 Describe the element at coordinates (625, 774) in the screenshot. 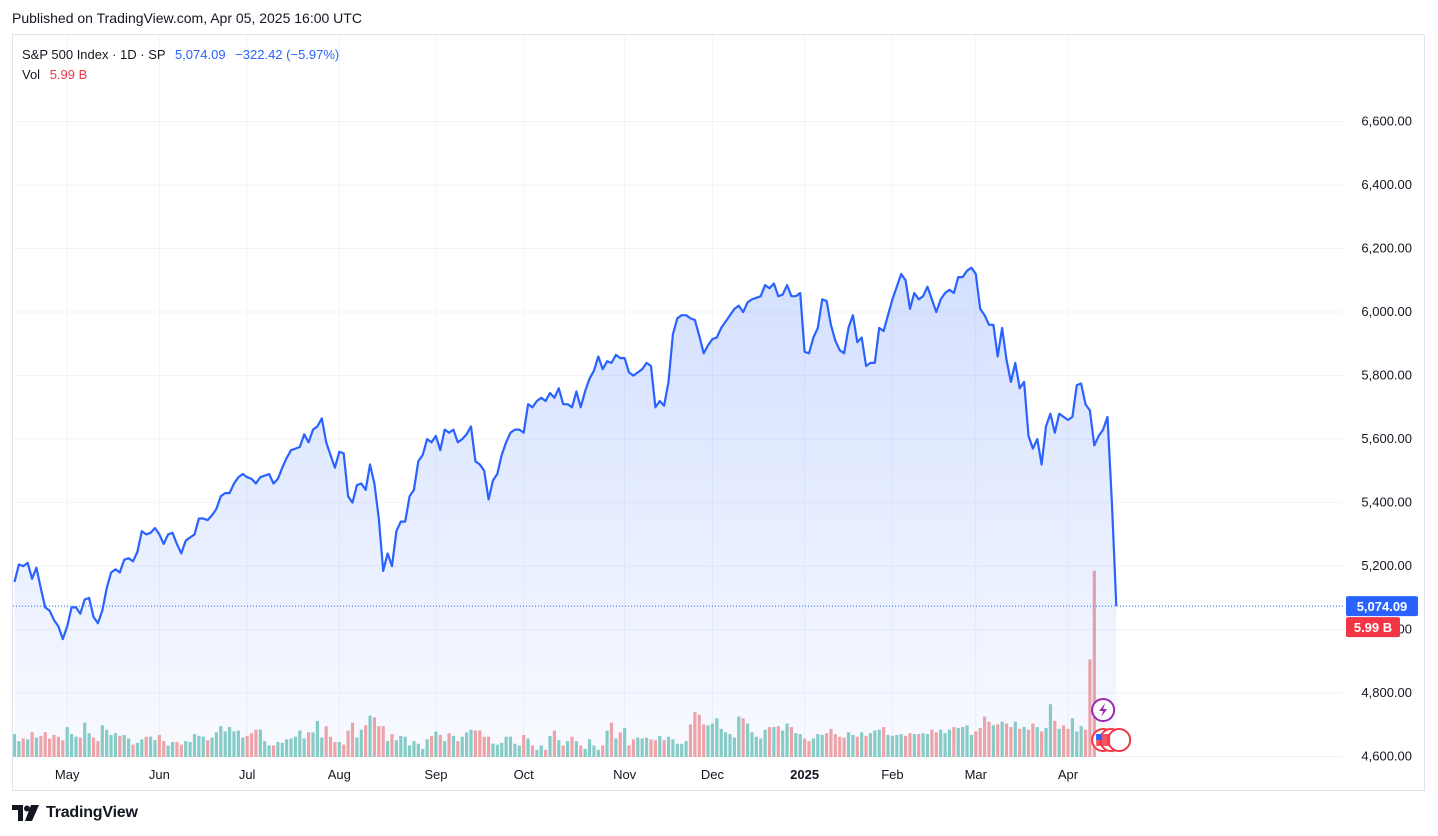

I see `x-tick-label: Nov` at that location.